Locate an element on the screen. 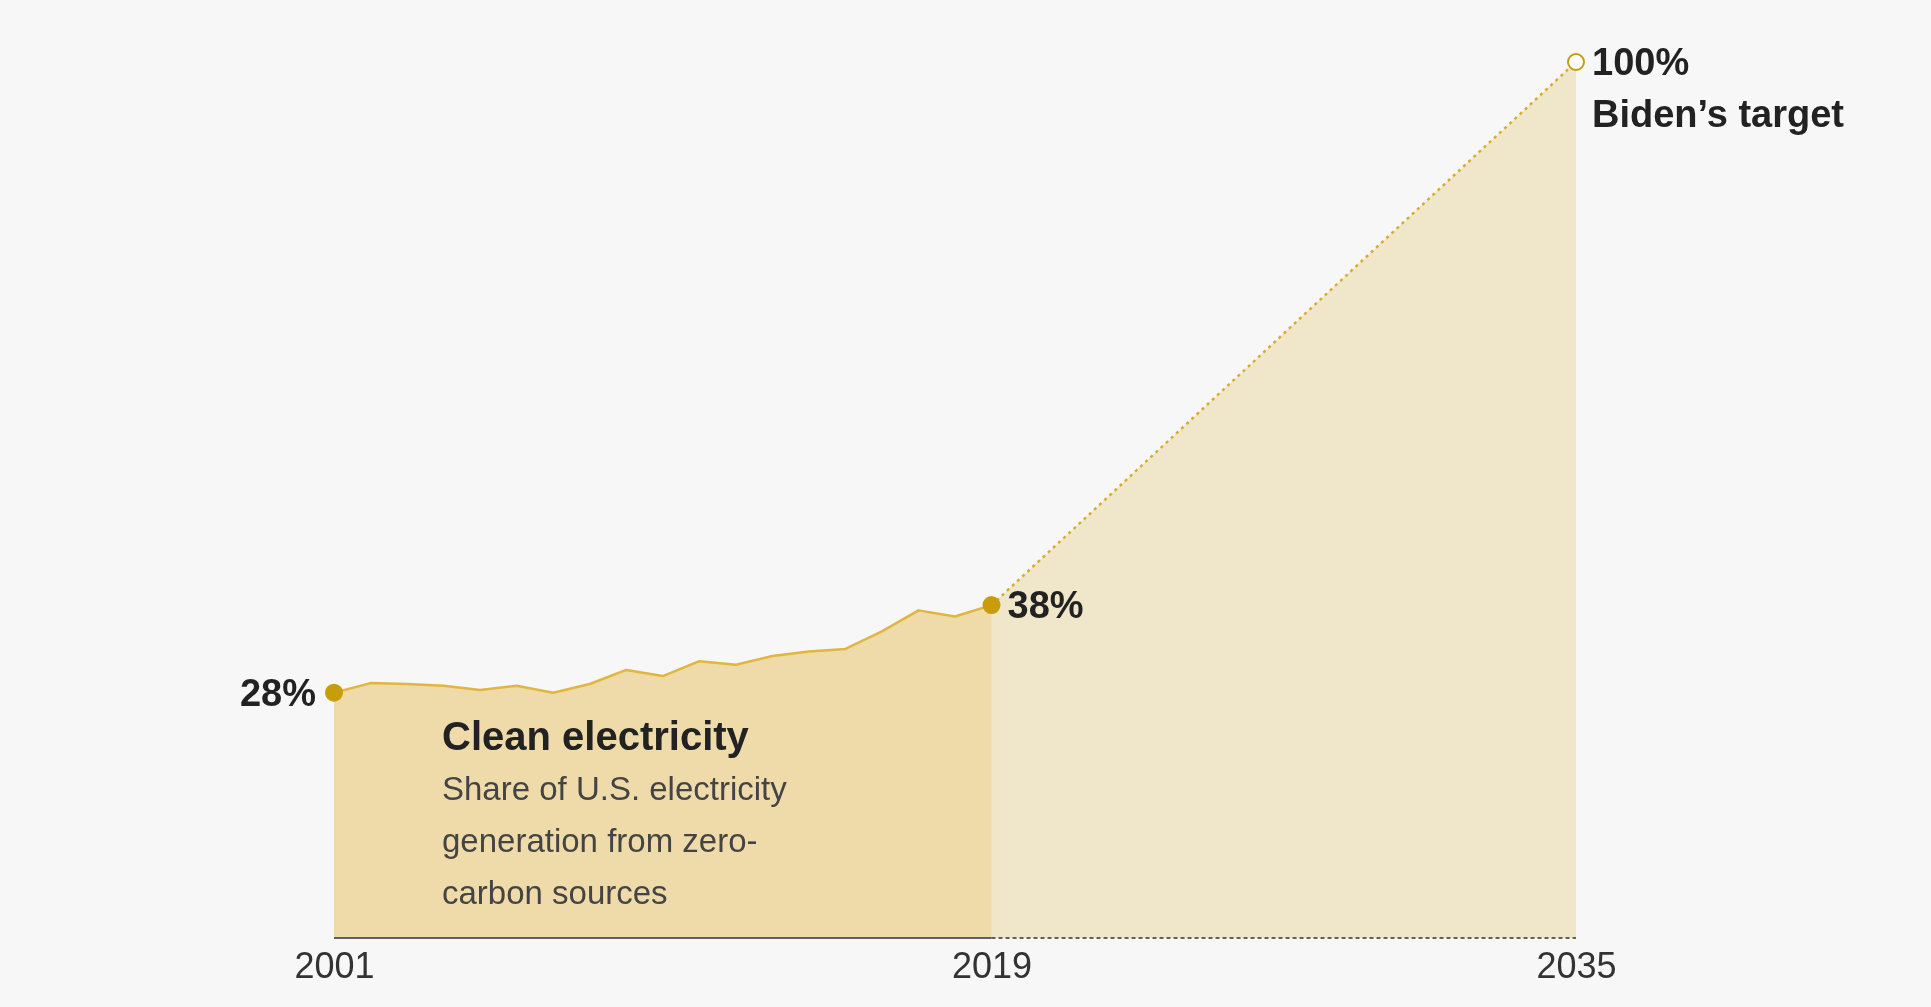  x-tick-label: 2035 is located at coordinates (1576, 965).